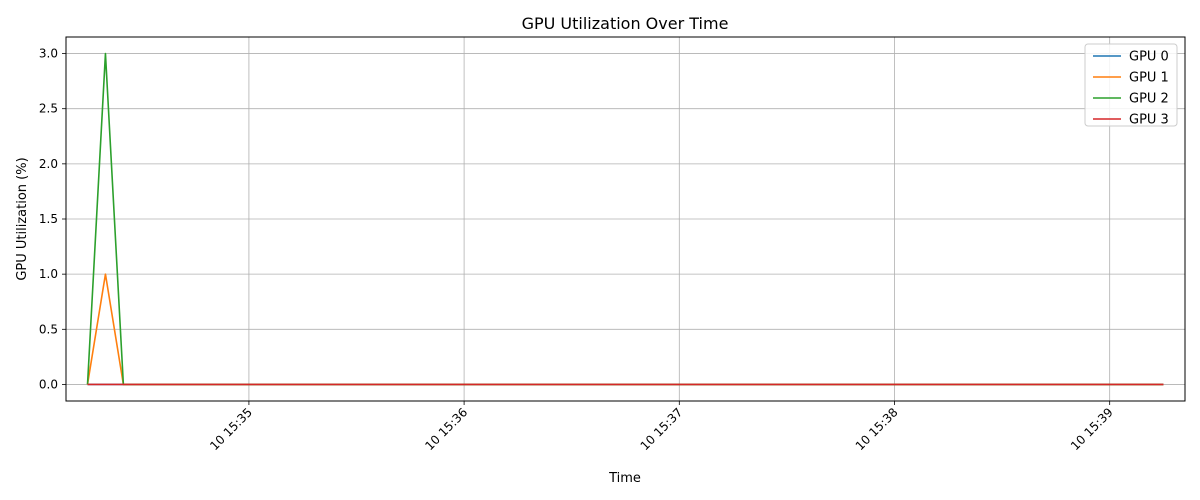 Image resolution: width=1200 pixels, height=500 pixels. What do you see at coordinates (22, 218) in the screenshot?
I see `y-axis-label: GPU Utilization (%)` at bounding box center [22, 218].